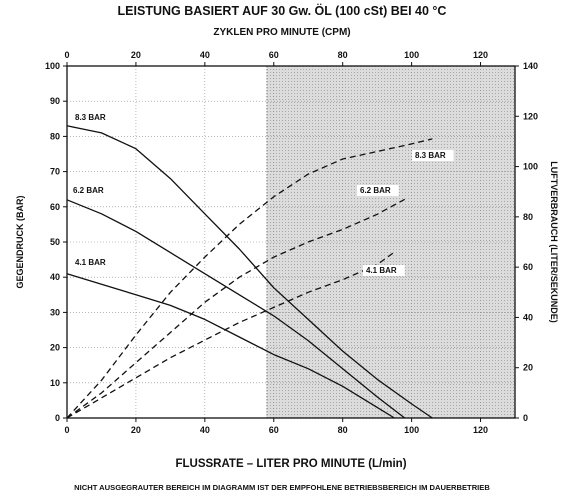 The width and height of the screenshot is (565, 496). I want to click on y-tick-label: 50, so click(55, 242).